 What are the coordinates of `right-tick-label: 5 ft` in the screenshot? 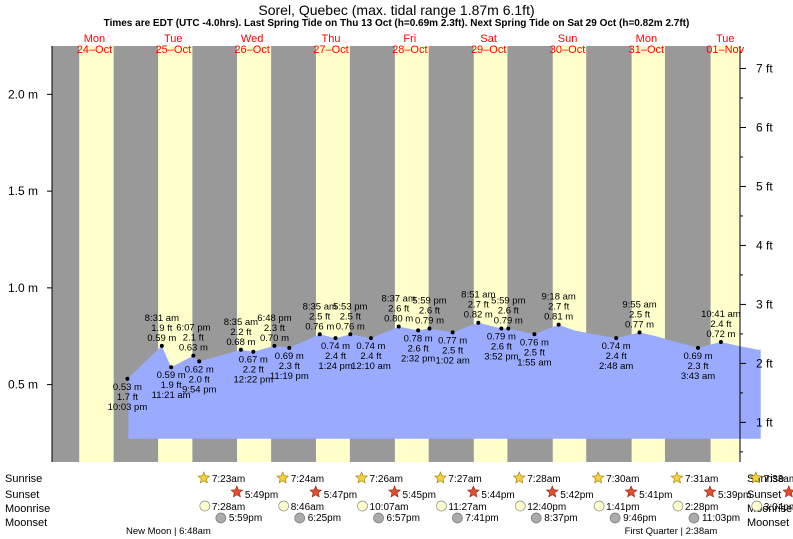 It's located at (764, 186).